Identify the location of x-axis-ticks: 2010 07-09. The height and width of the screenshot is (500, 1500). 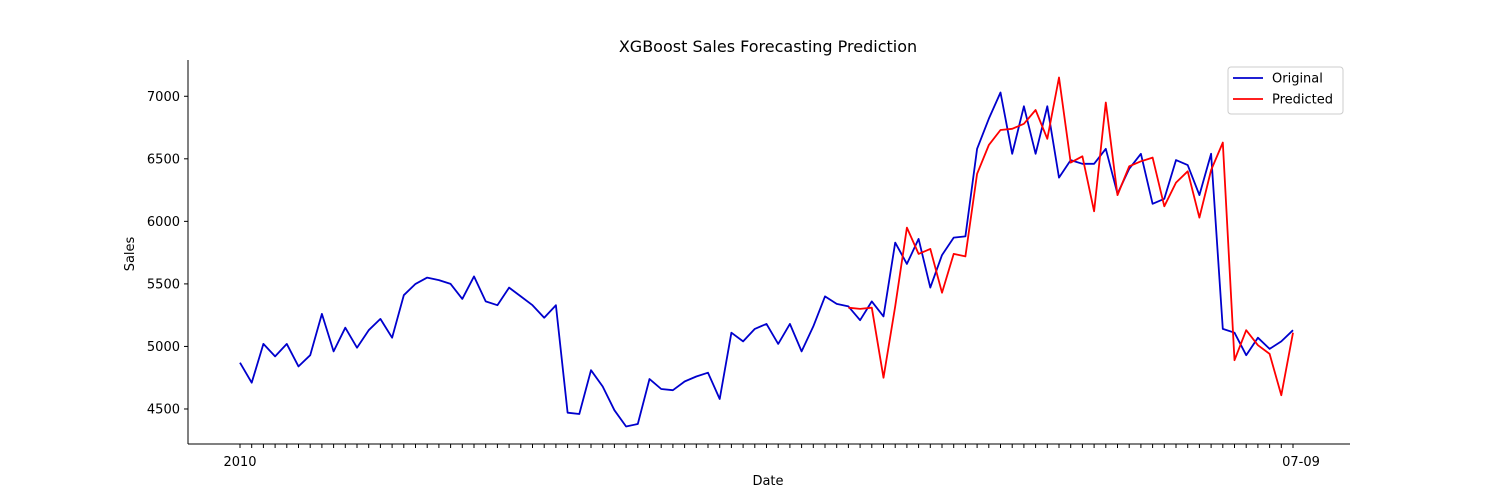
(771, 457).